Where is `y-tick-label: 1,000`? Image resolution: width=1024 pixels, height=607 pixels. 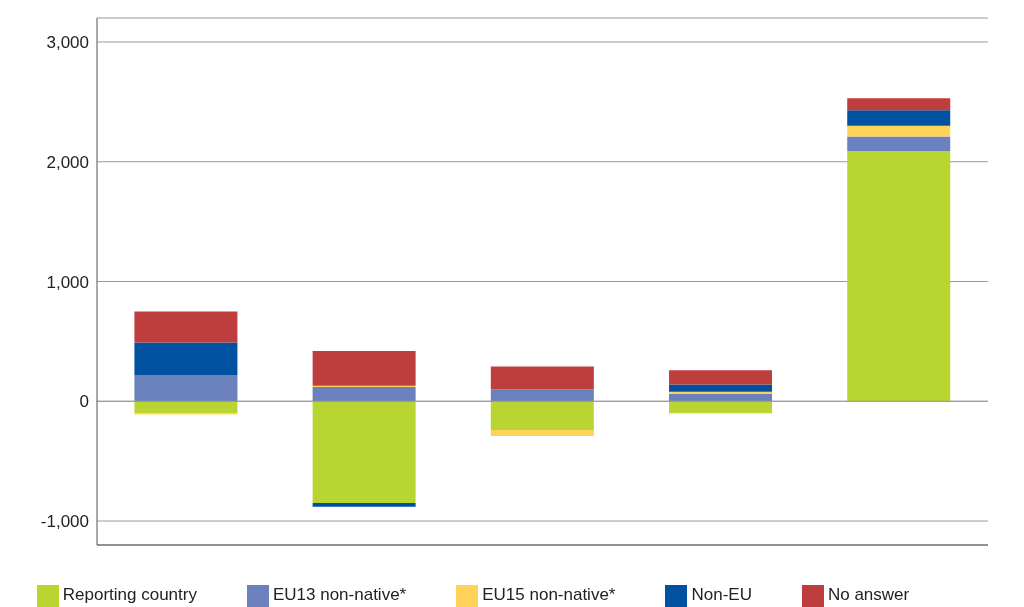 y-tick-label: 1,000 is located at coordinates (67, 282).